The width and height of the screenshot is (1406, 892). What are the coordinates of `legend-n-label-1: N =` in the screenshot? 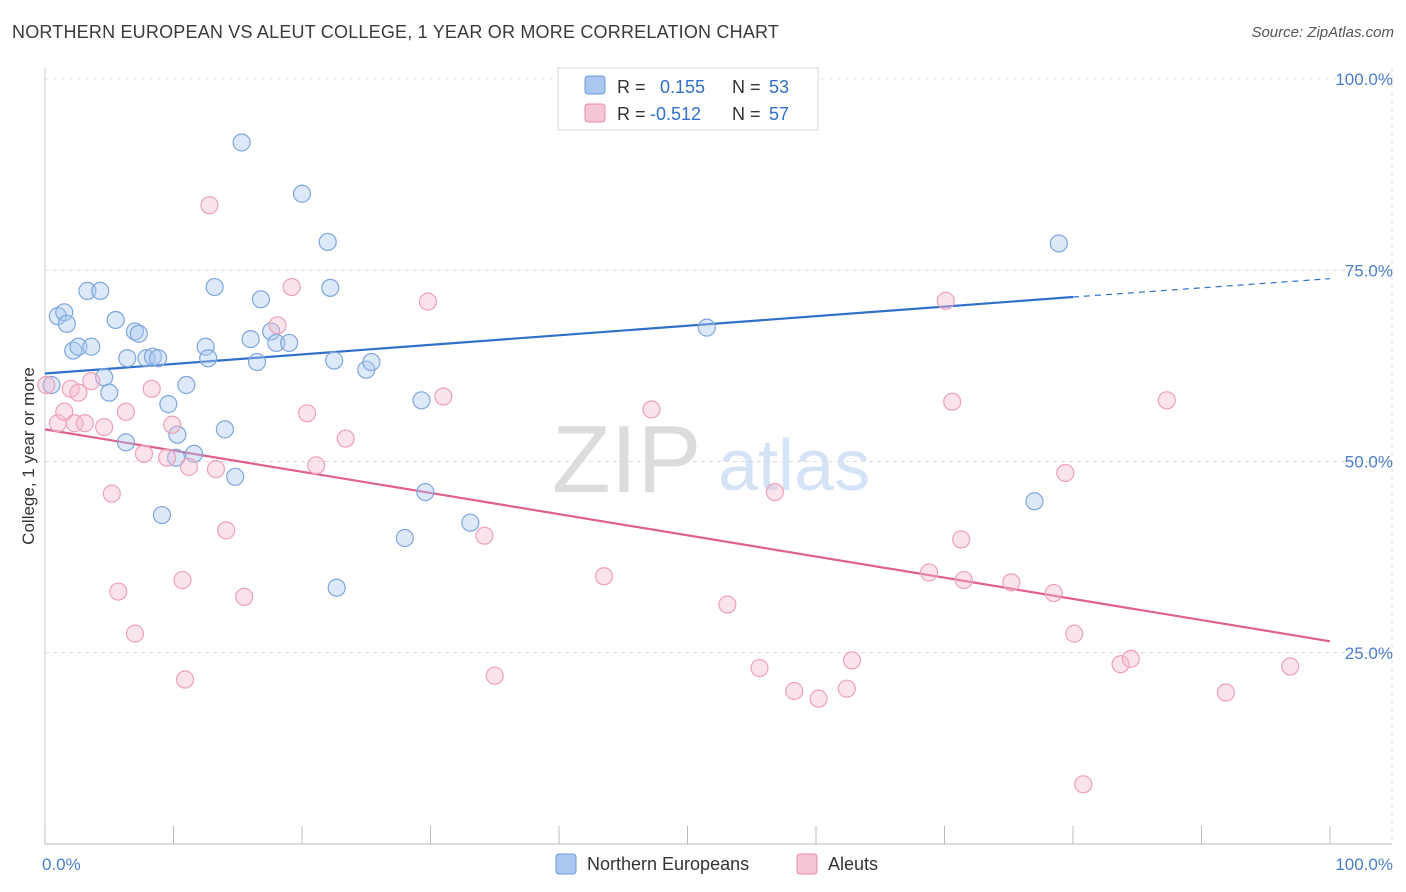 It's located at (746, 87).